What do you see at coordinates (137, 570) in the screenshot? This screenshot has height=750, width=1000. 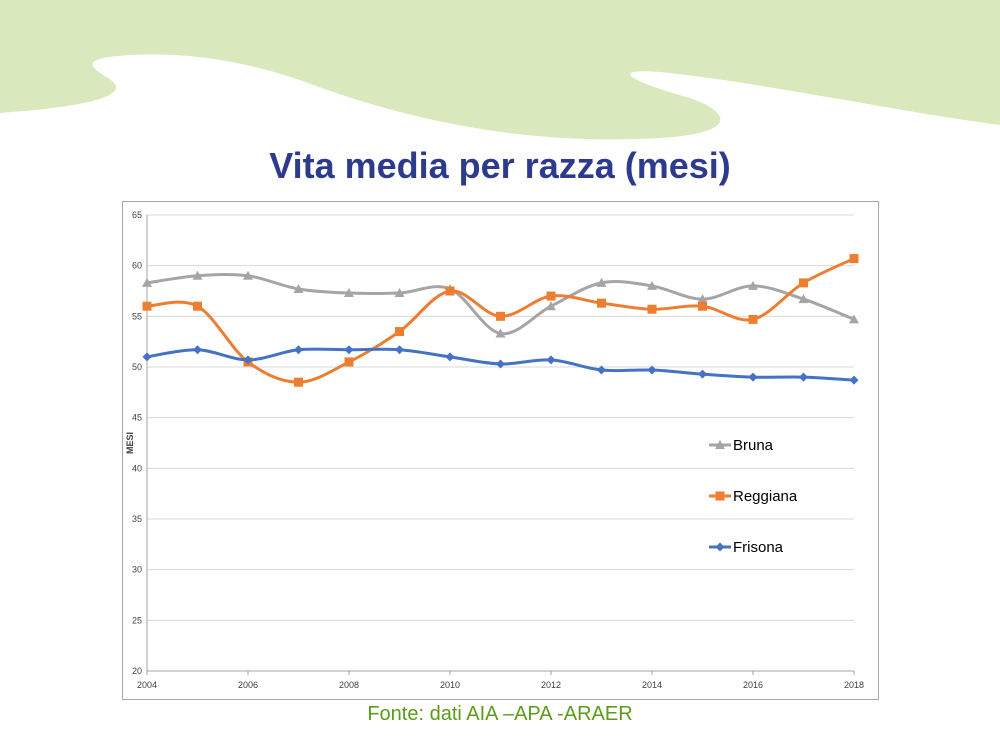 I see `y-tick-label: 30` at bounding box center [137, 570].